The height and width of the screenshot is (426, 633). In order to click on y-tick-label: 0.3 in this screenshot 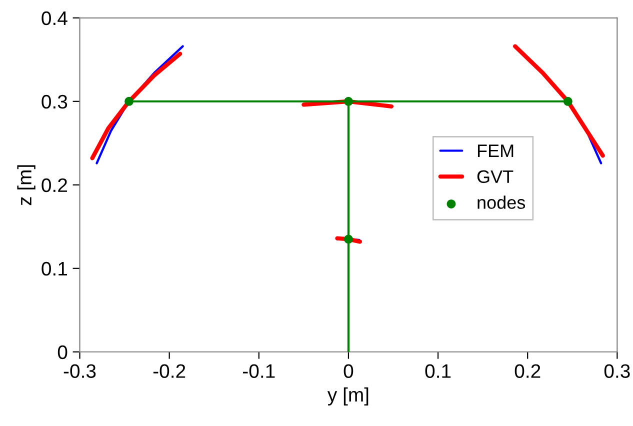, I will do `click(55, 101)`.